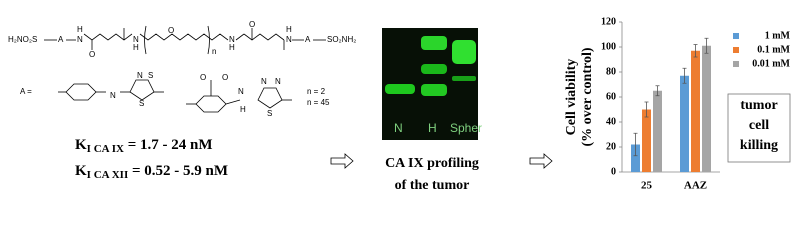 This screenshot has width=805, height=240. I want to click on atom-label: H₂NO₂S, so click(22, 39).